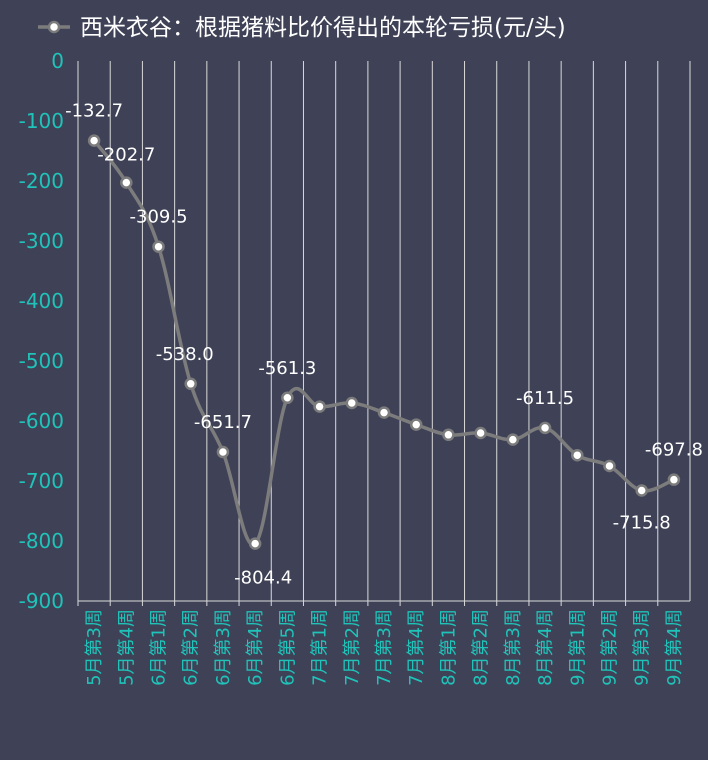 Image resolution: width=708 pixels, height=760 pixels. I want to click on data-label: -561.3, so click(287, 368).